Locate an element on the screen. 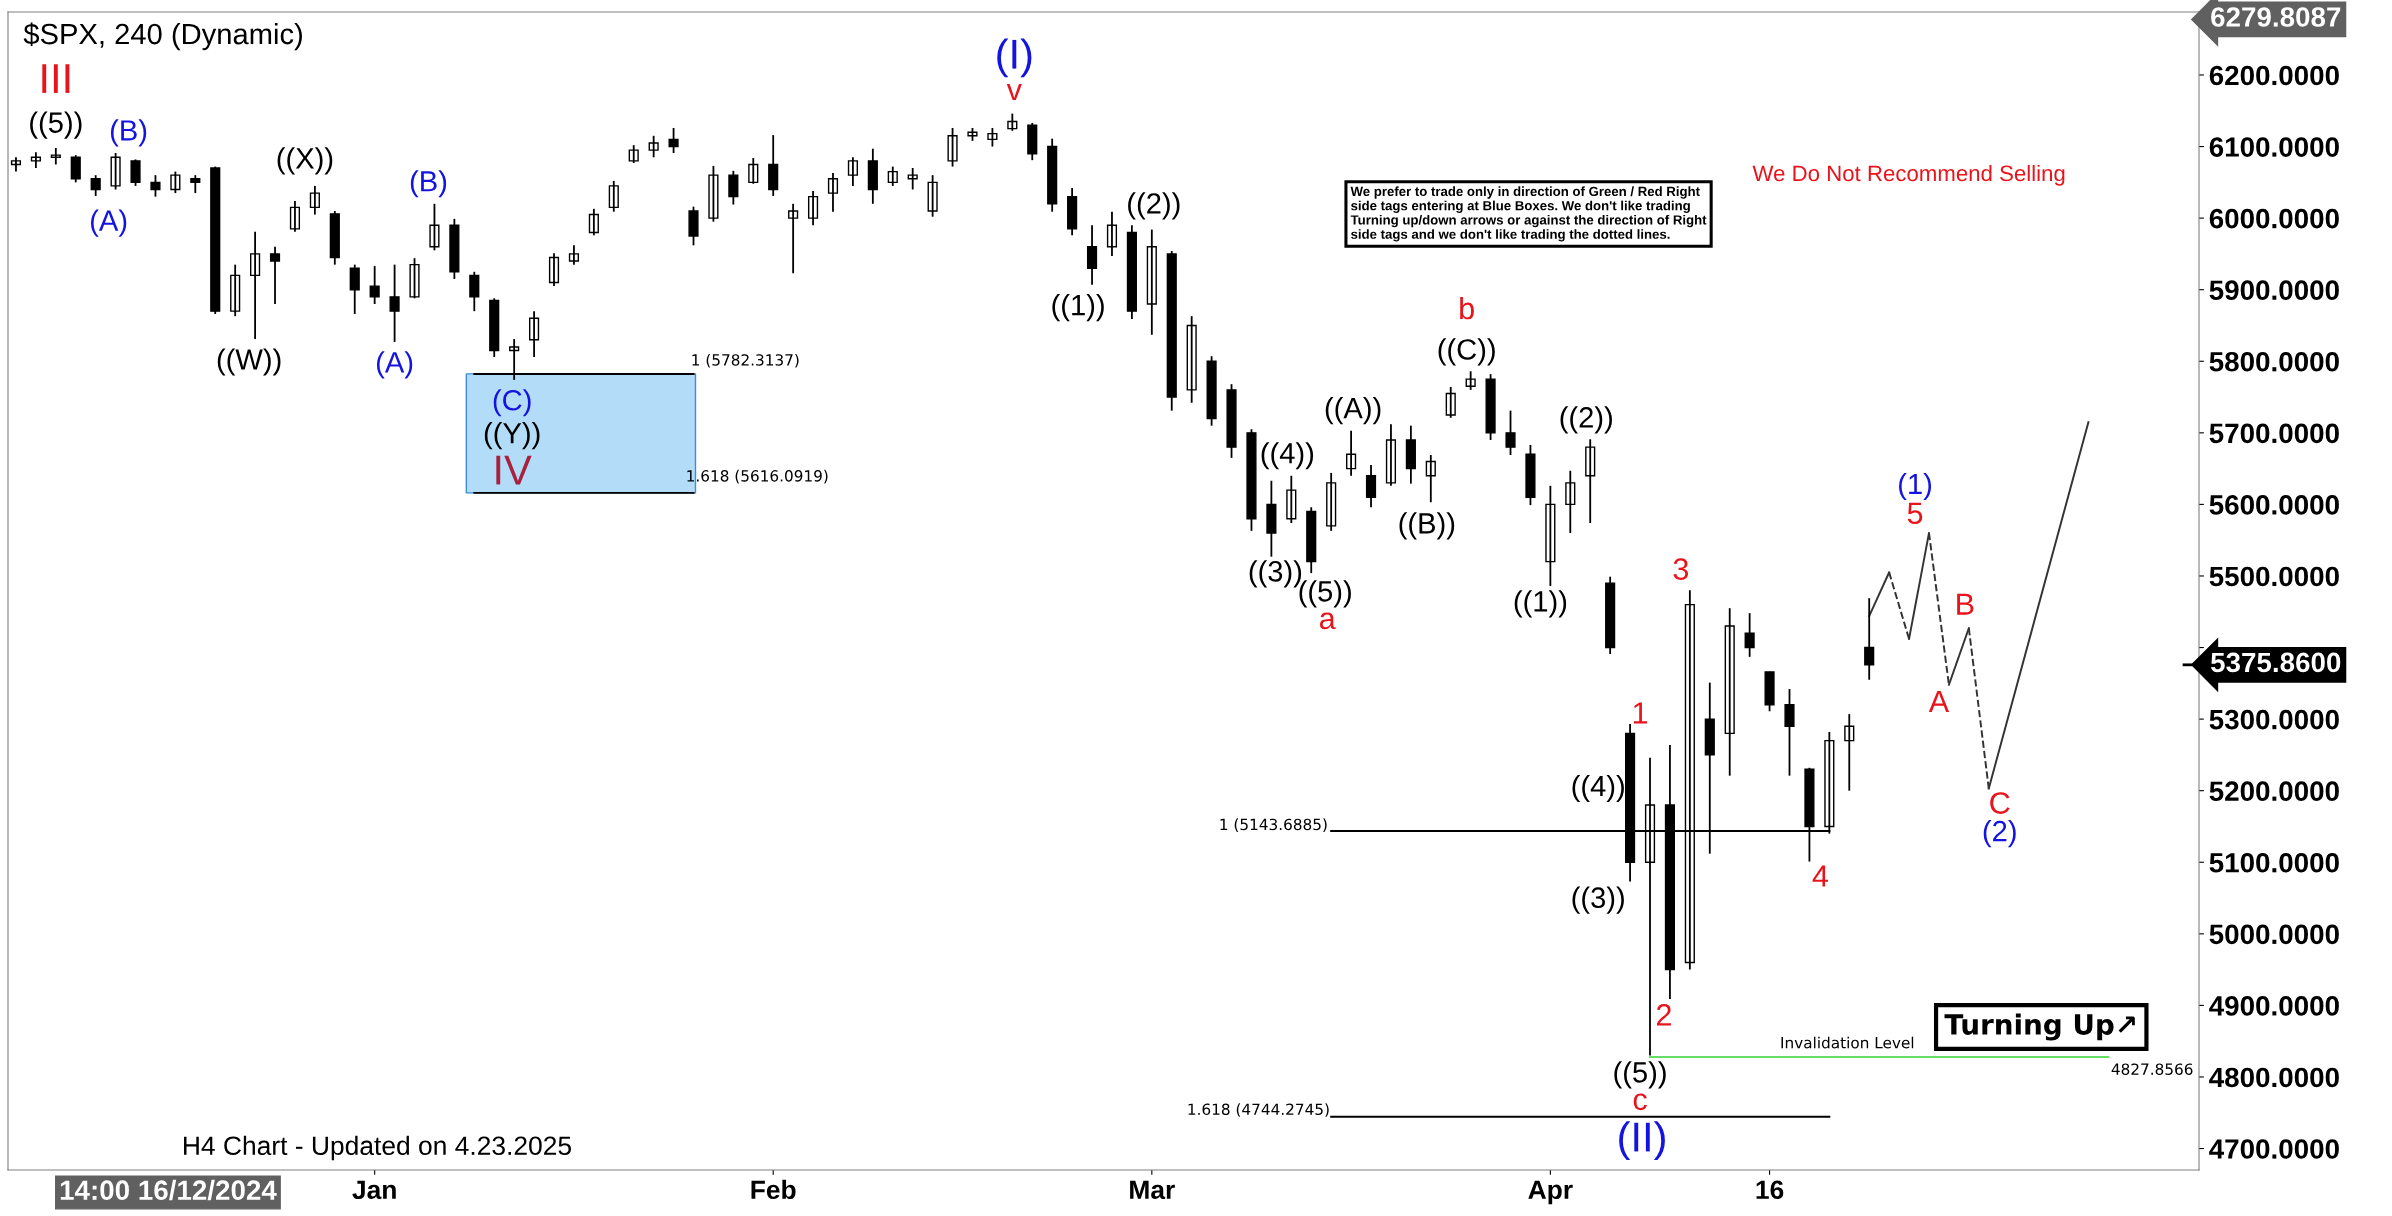 The height and width of the screenshot is (1216, 2392). annotation: (2) is located at coordinates (1999, 834).